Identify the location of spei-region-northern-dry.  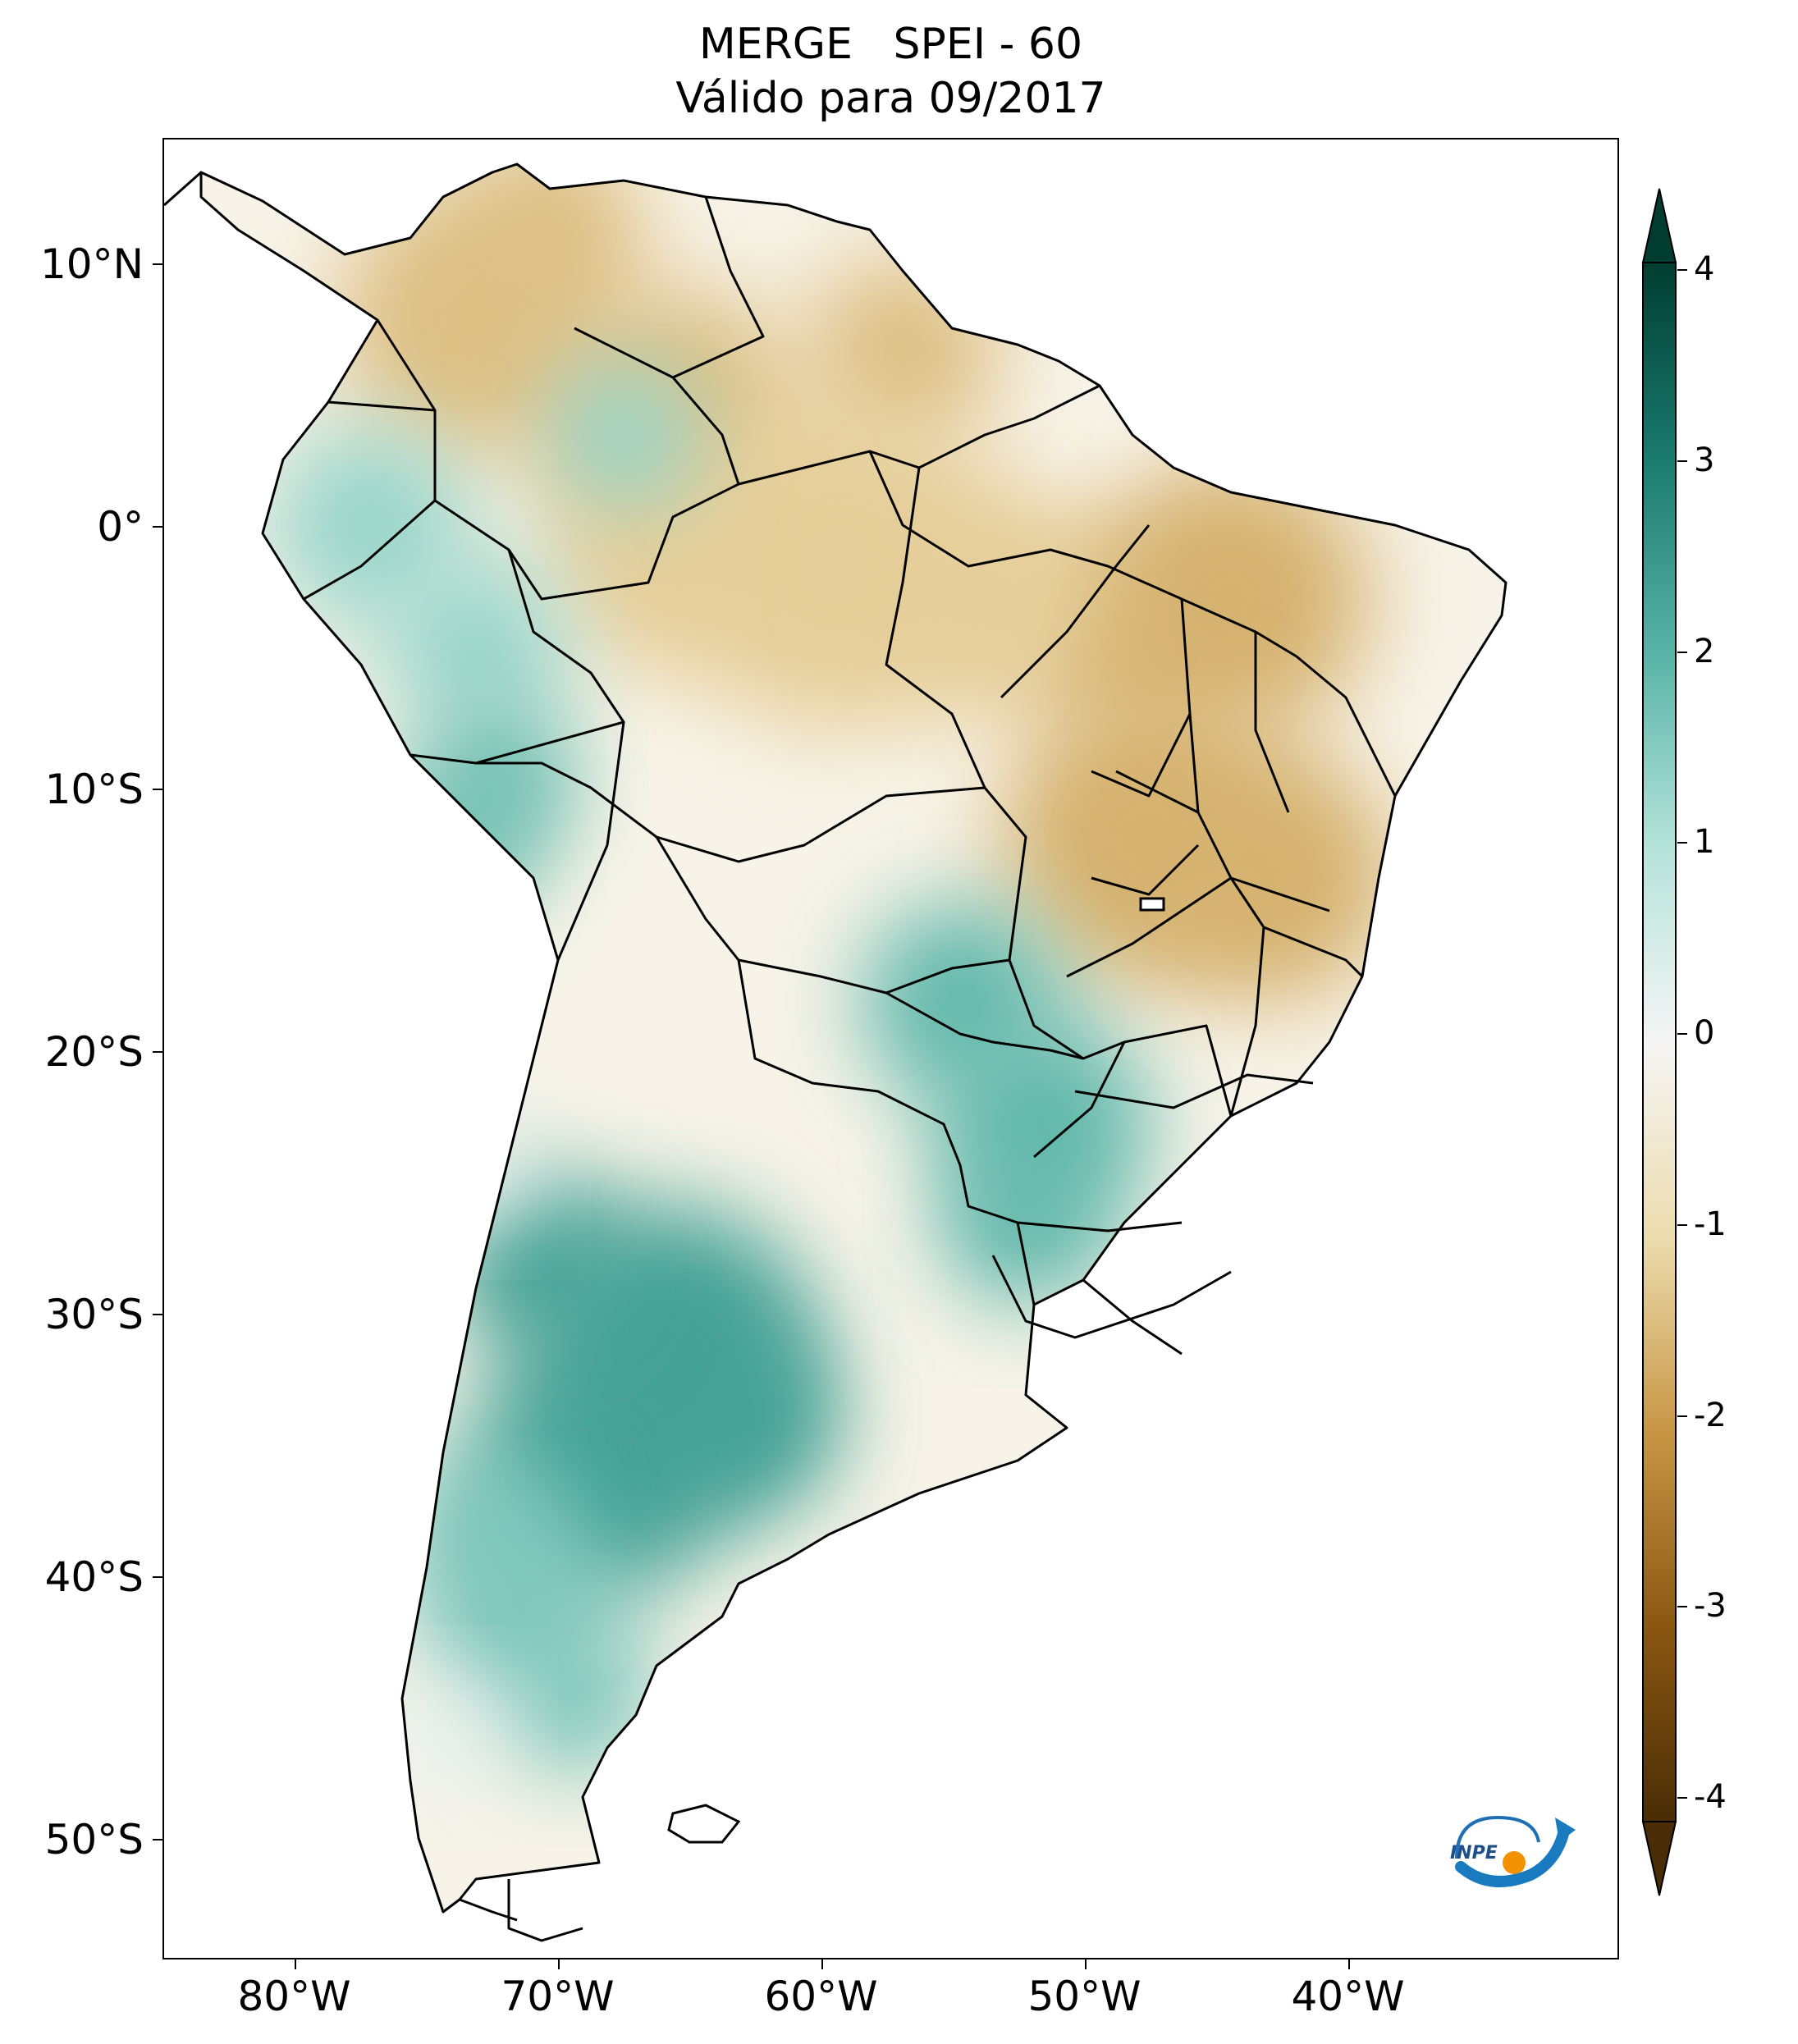
(550, 242).